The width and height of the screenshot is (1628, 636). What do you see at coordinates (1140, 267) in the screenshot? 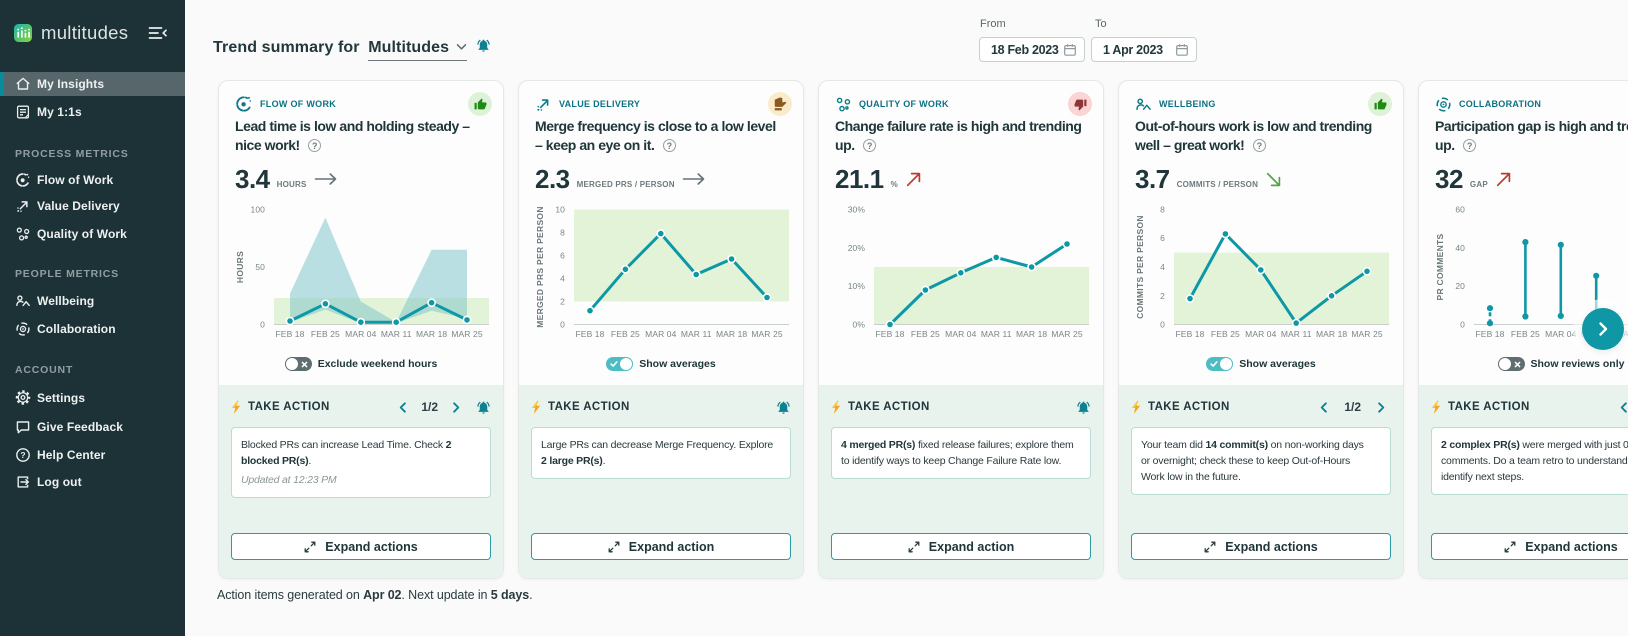
I see `svg-text: COMMITS PER PERSON` at bounding box center [1140, 267].